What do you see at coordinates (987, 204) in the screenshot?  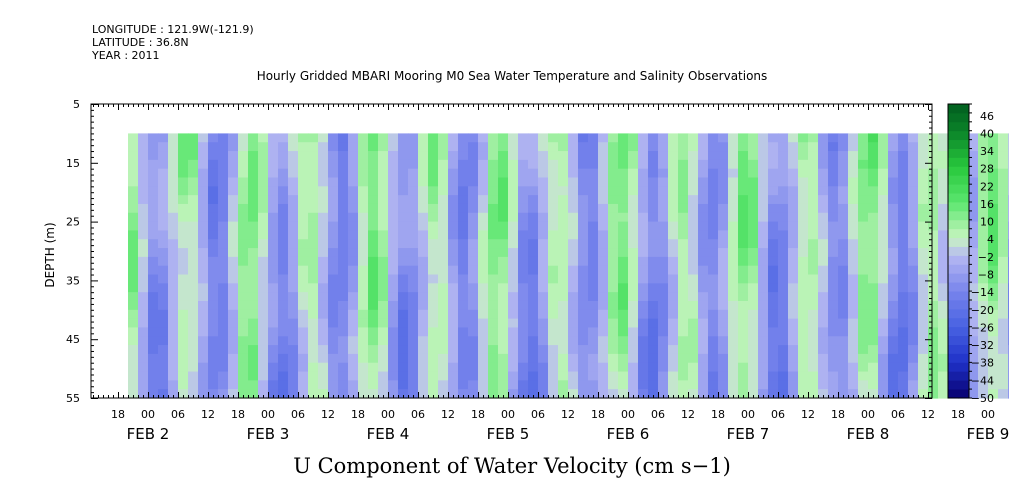 I see `colorbar-tick-label: 16` at bounding box center [987, 204].